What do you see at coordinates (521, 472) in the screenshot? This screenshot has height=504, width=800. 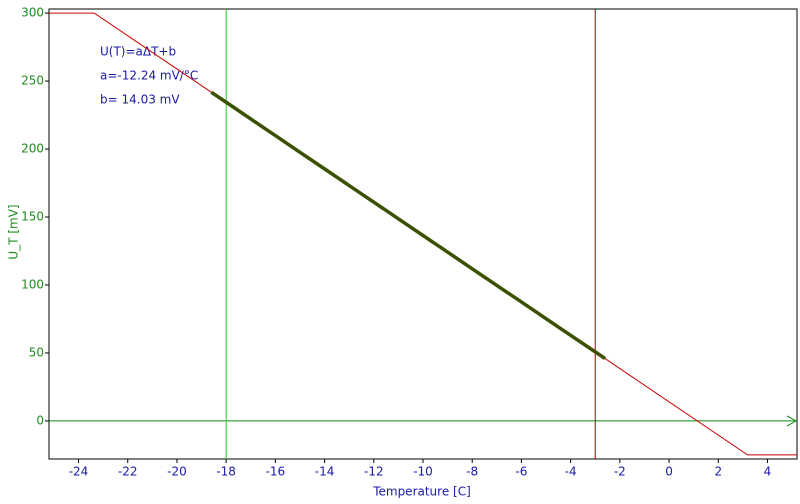 I see `x-tick-label: -6` at bounding box center [521, 472].